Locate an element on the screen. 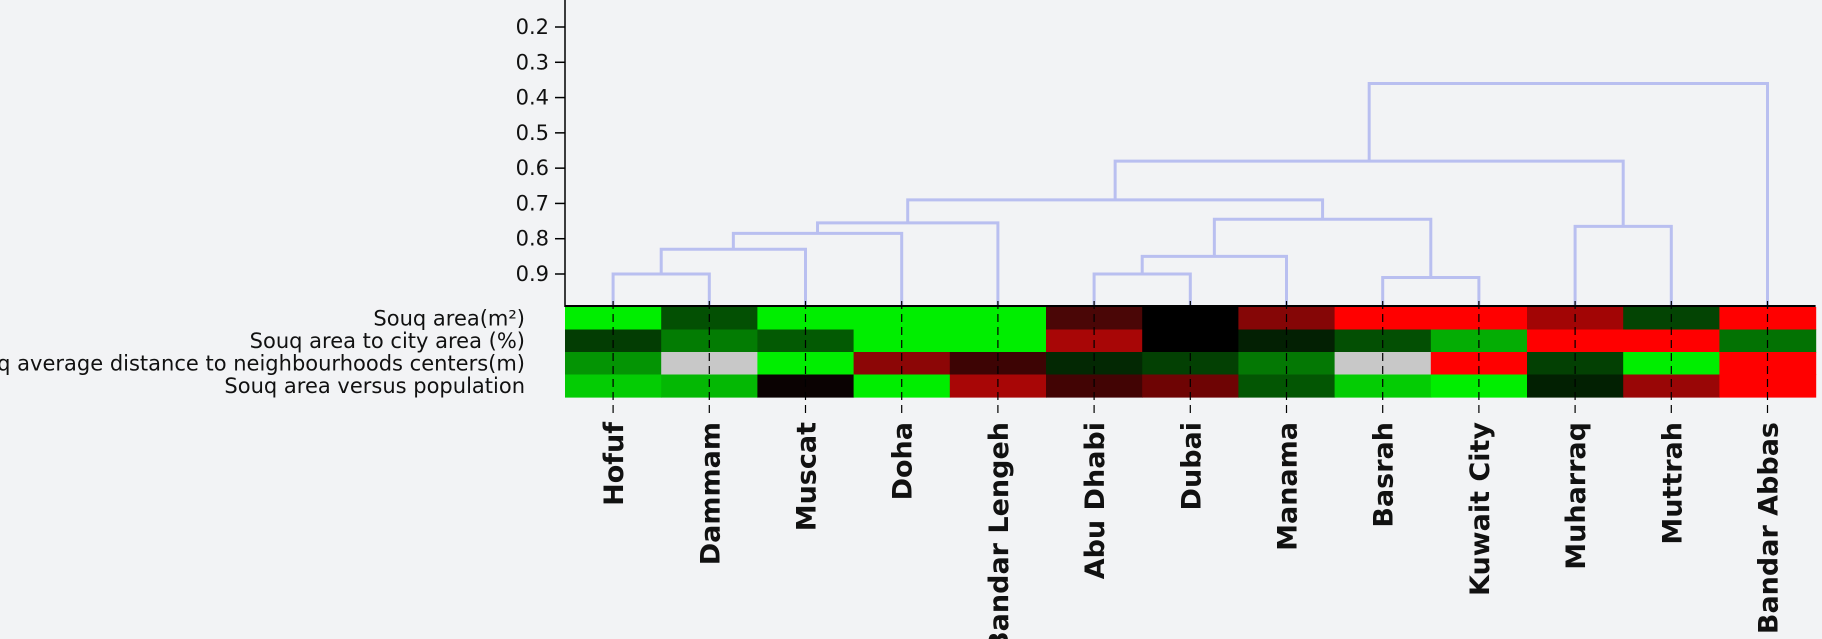 The image size is (1822, 639). column-label-doha: Doha is located at coordinates (903, 461).